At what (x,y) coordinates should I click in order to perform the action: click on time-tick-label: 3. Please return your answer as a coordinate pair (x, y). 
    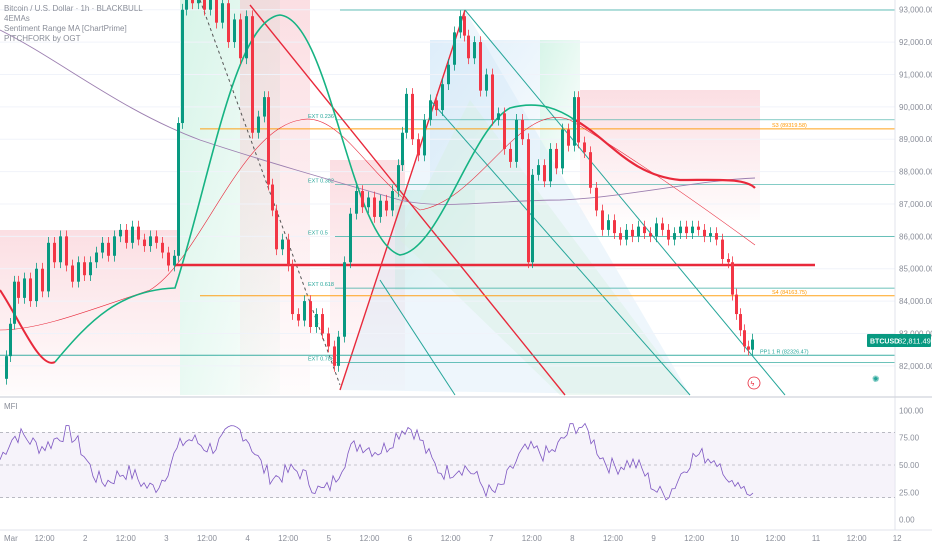
    Looking at the image, I should click on (166, 538).